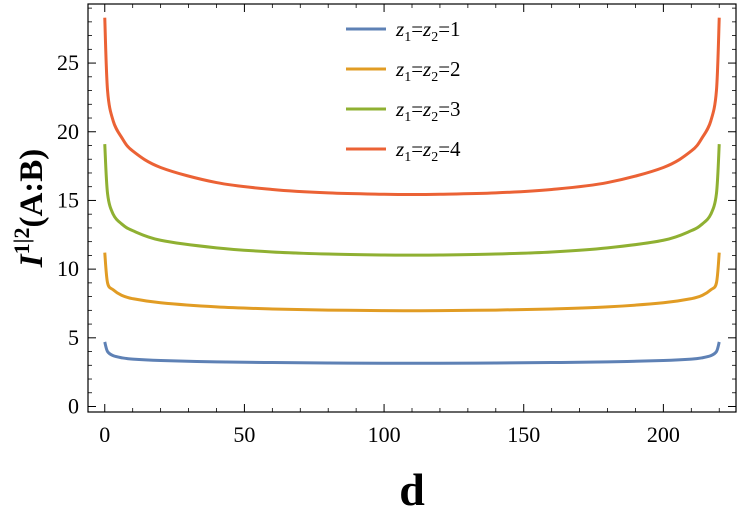  Describe the element at coordinates (104, 434) in the screenshot. I see `x-tick-label: 0` at that location.